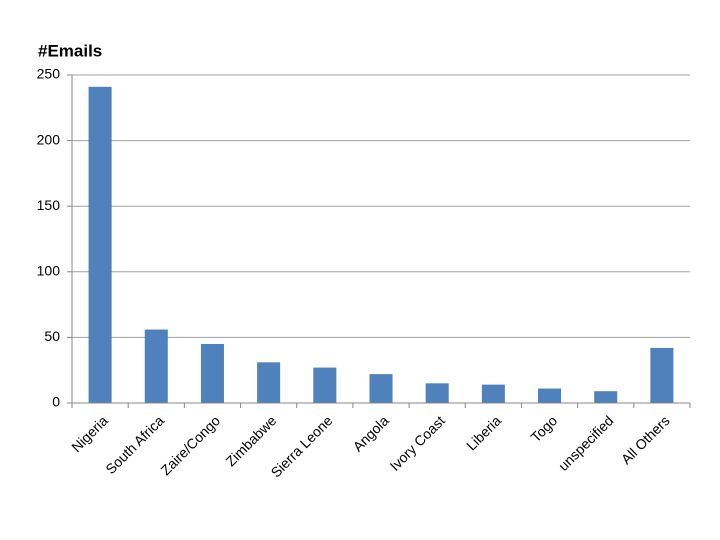 The width and height of the screenshot is (720, 540). I want to click on chart-title: #Emails, so click(70, 50).